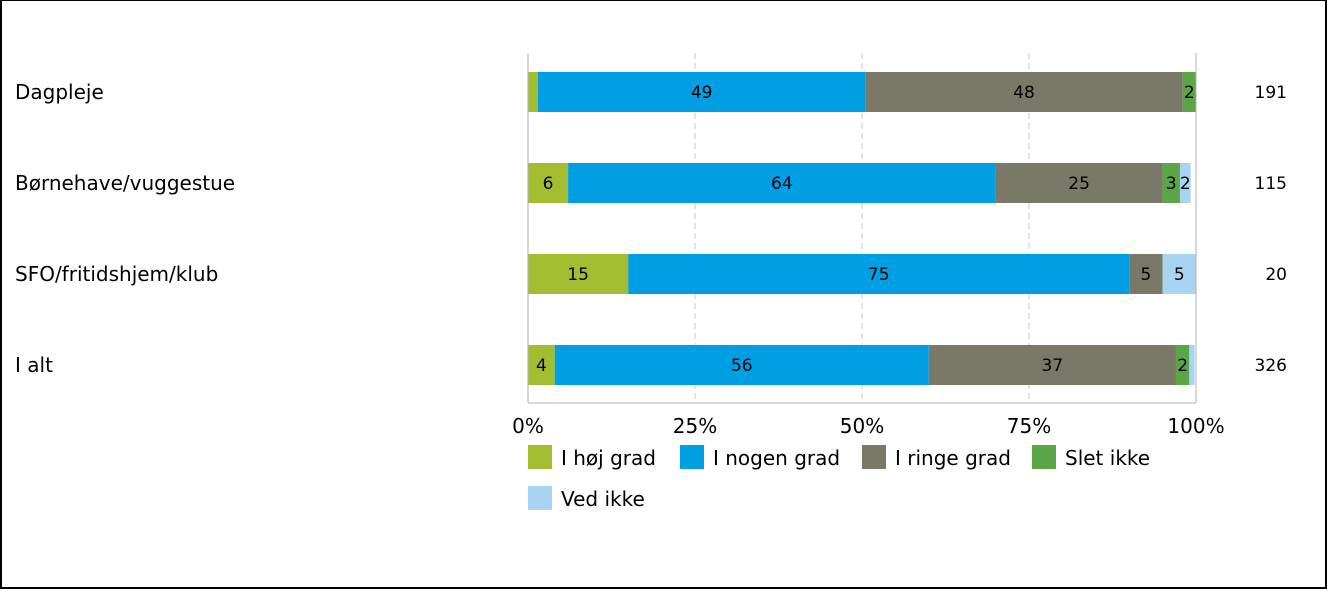 The width and height of the screenshot is (1327, 590). Describe the element at coordinates (528, 426) in the screenshot. I see `x-tick-label: 0%` at that location.